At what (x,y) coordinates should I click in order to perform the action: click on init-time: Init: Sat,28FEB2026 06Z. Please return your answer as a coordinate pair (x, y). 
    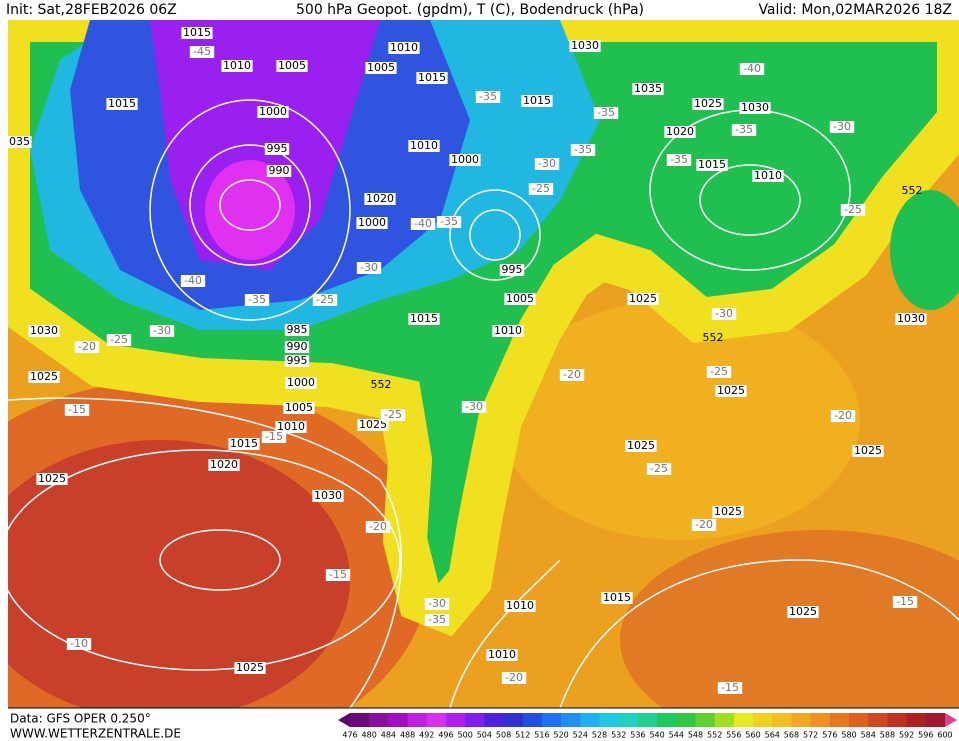
    Looking at the image, I should click on (91, 10).